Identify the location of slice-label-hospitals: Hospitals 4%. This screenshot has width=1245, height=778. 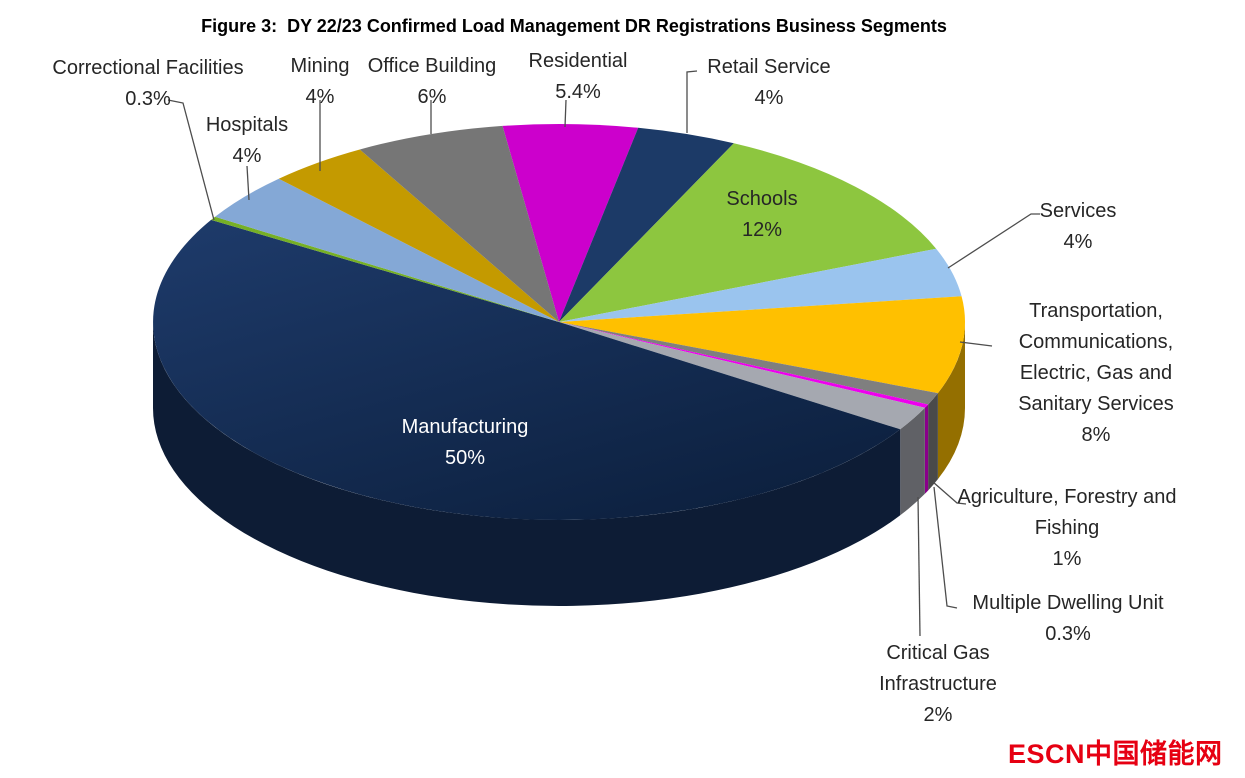
(247, 141).